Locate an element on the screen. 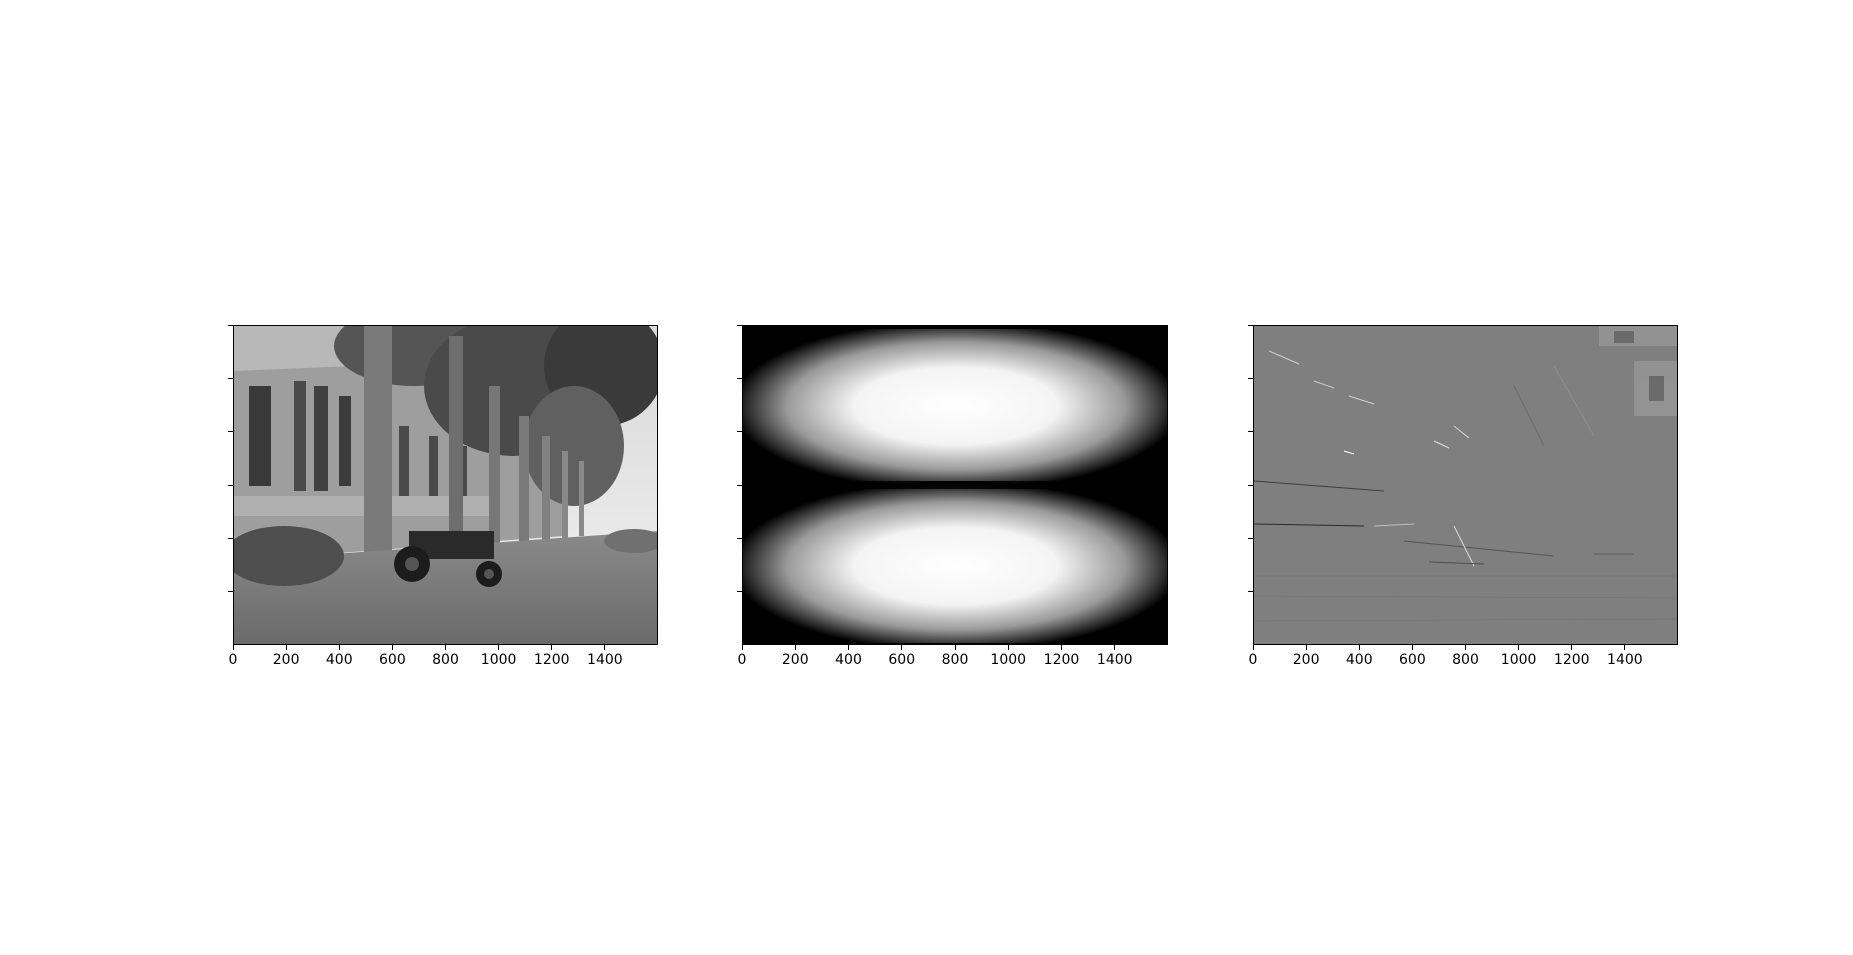 The height and width of the screenshot is (955, 1853). mask-svg is located at coordinates (955, 485).